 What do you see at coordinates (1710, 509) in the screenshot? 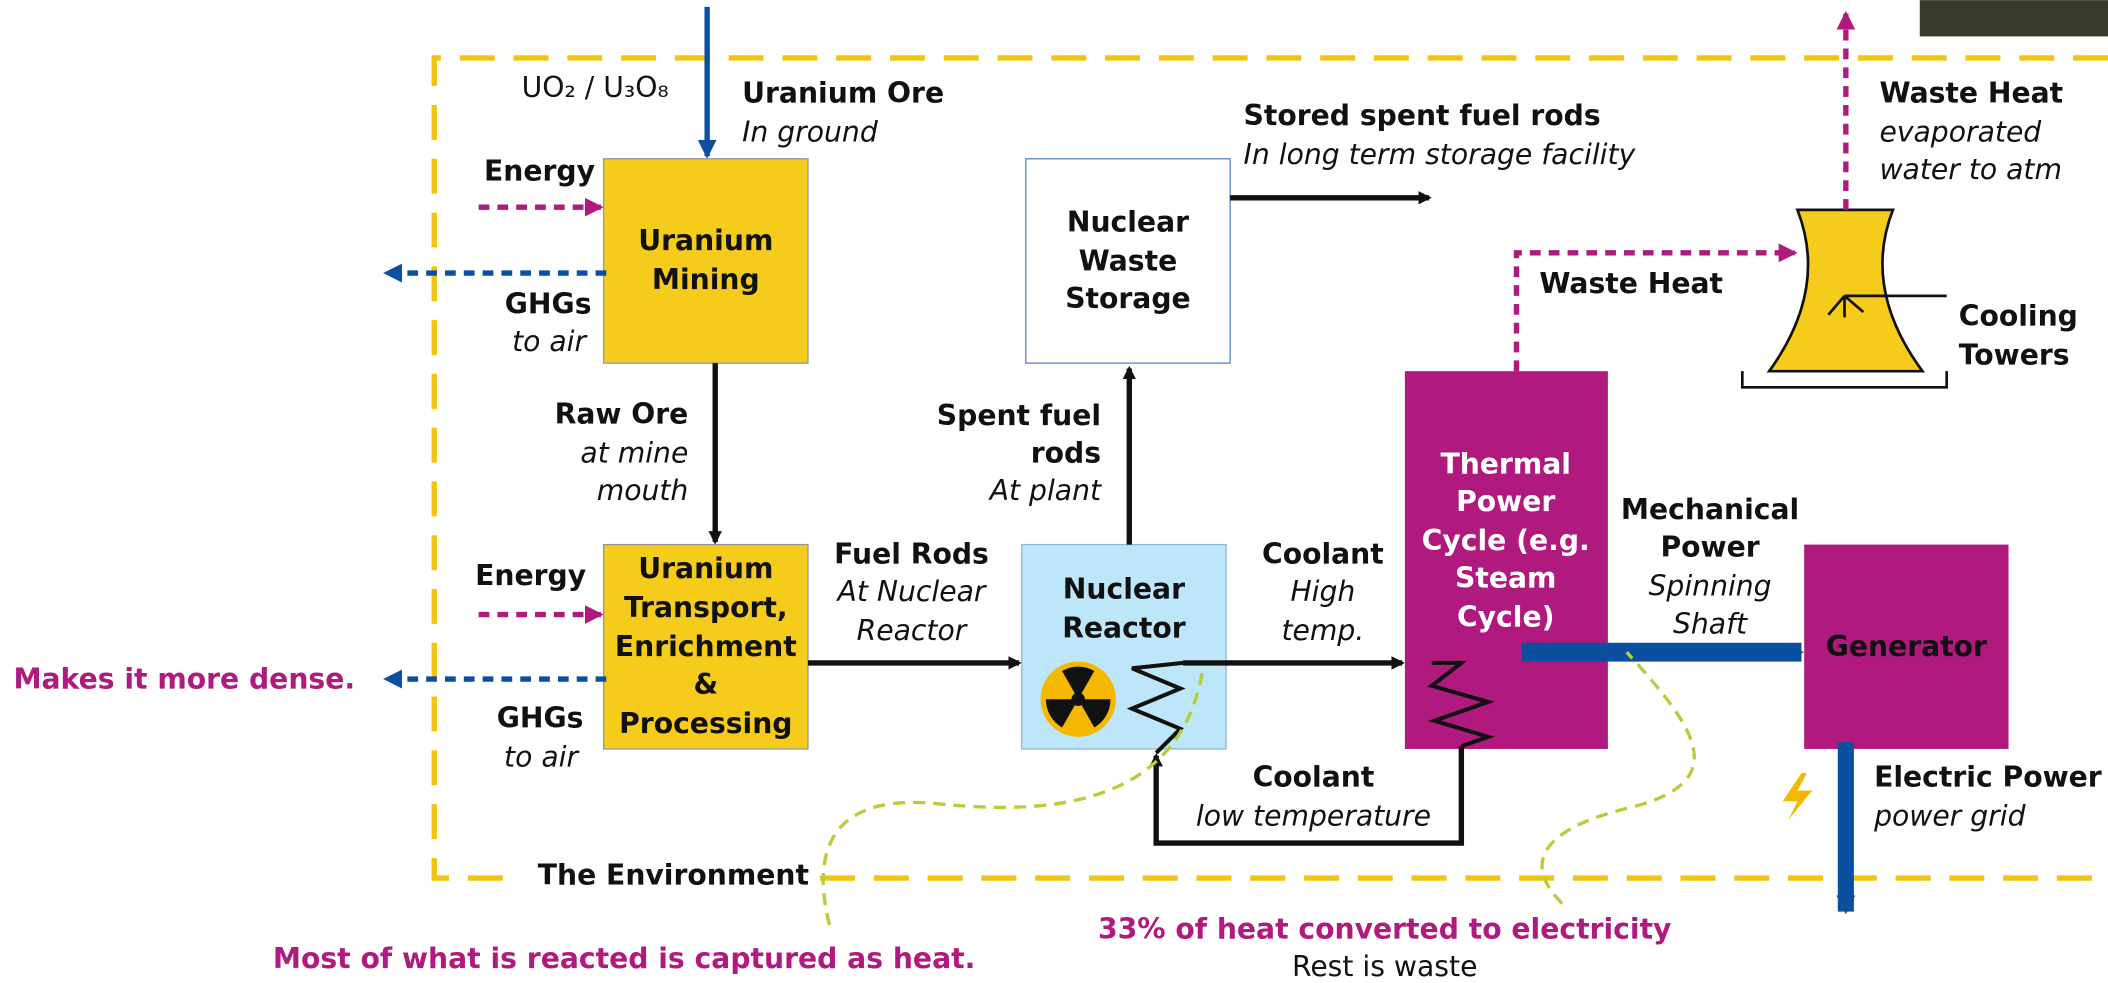
I see `flow-title: Mechanical` at bounding box center [1710, 509].